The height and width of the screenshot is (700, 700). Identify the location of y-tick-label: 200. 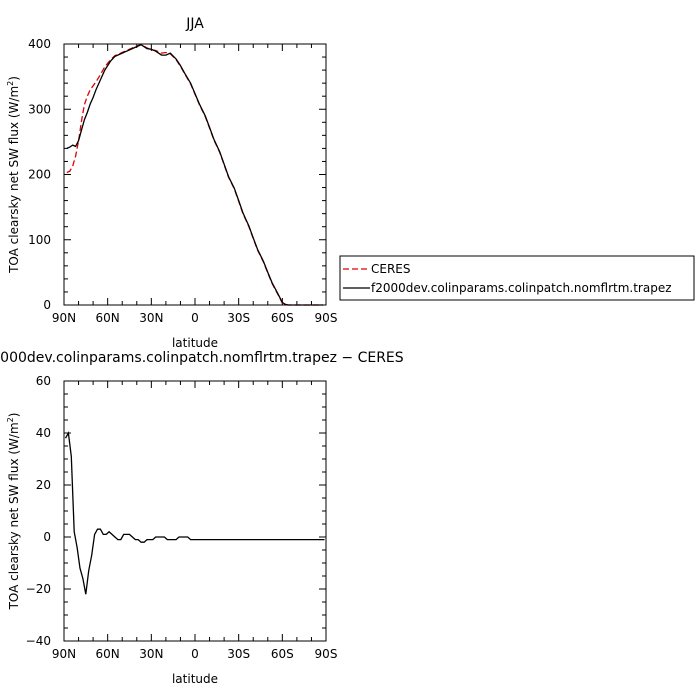
(39, 175).